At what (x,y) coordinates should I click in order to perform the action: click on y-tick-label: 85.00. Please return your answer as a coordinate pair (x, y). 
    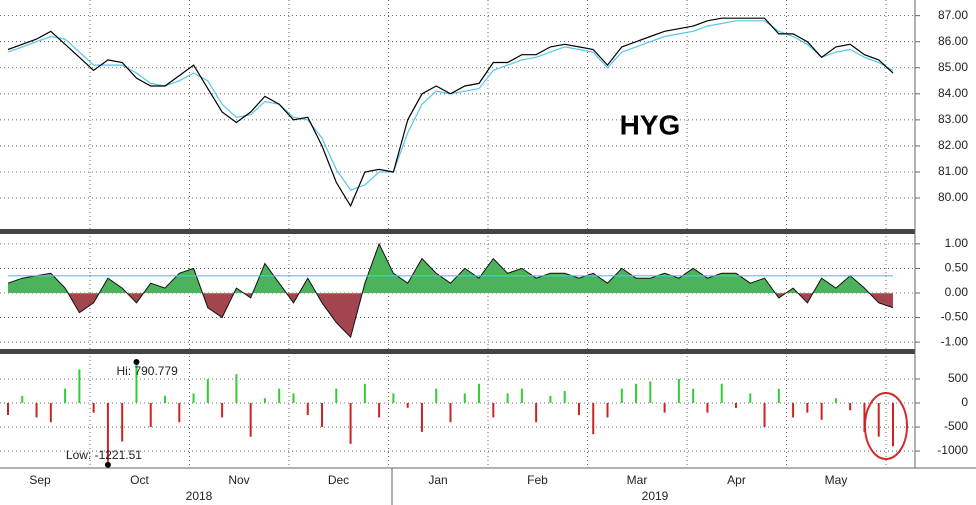
    Looking at the image, I should click on (953, 67).